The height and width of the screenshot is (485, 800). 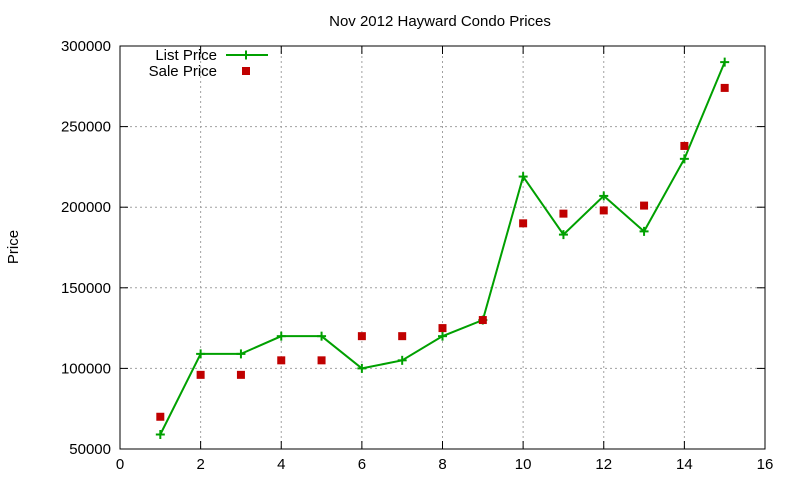 I want to click on x-tick-label: 10, so click(x=523, y=464).